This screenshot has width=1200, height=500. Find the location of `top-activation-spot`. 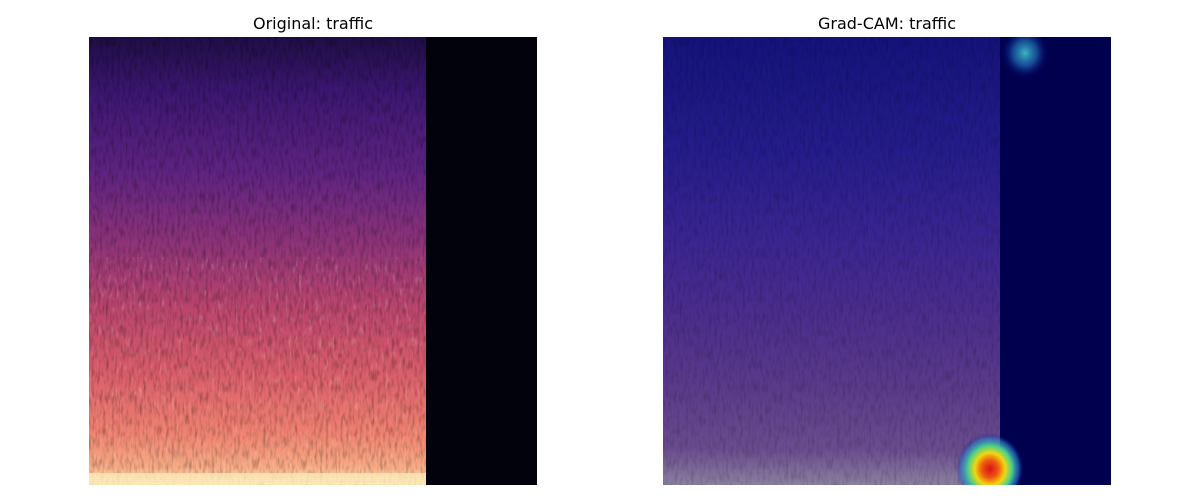

top-activation-spot is located at coordinates (1025, 58).